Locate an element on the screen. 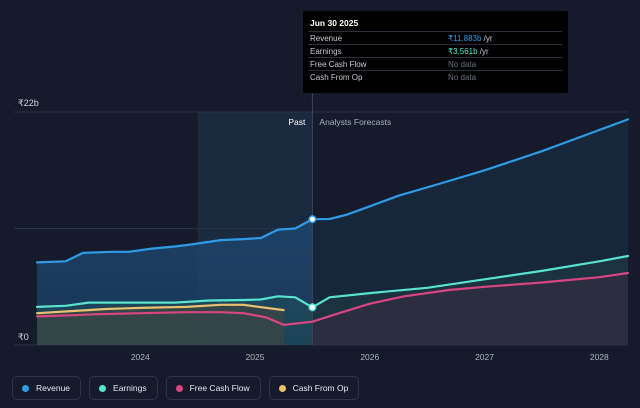  y-axis-bottom-label: ₹0 is located at coordinates (23, 337).